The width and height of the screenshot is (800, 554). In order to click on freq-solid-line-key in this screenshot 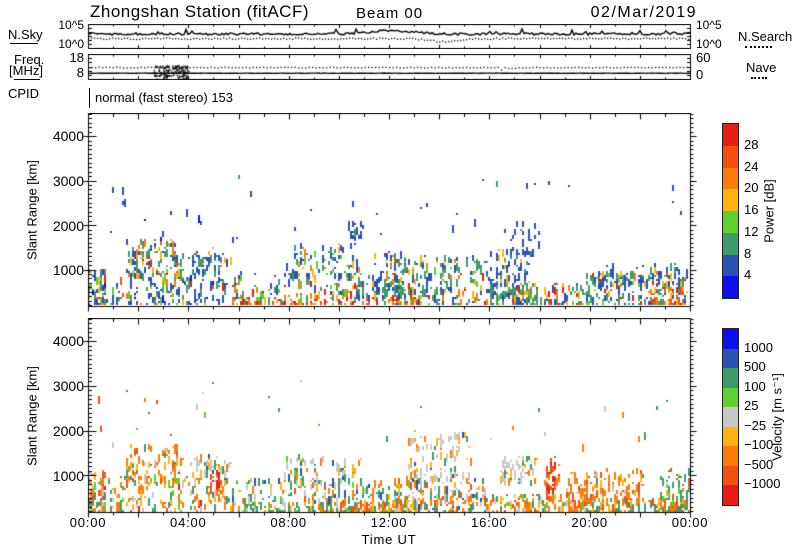, I will do `click(27, 79)`.